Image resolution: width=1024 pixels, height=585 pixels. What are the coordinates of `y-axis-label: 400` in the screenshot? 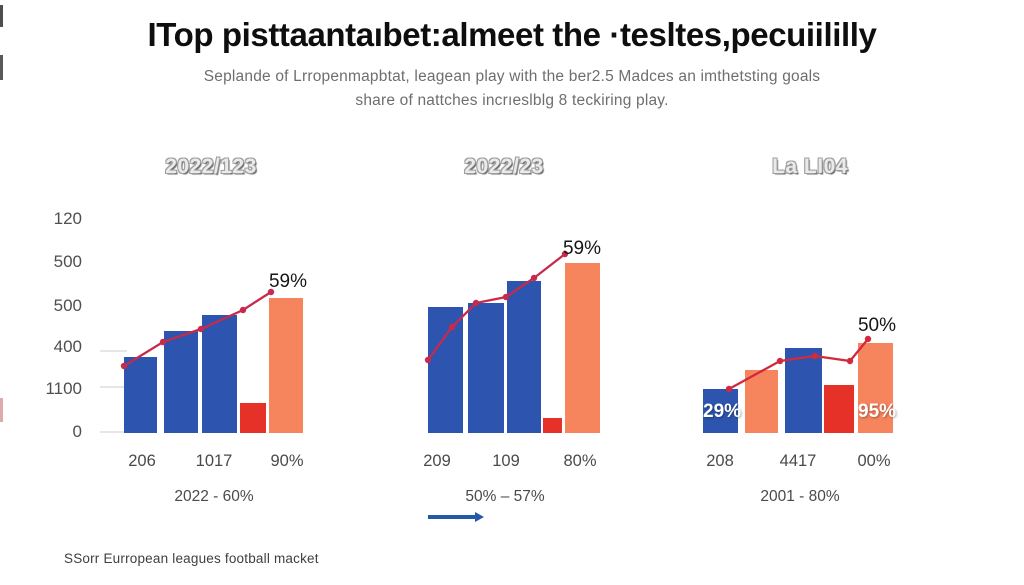 It's located at (67, 346).